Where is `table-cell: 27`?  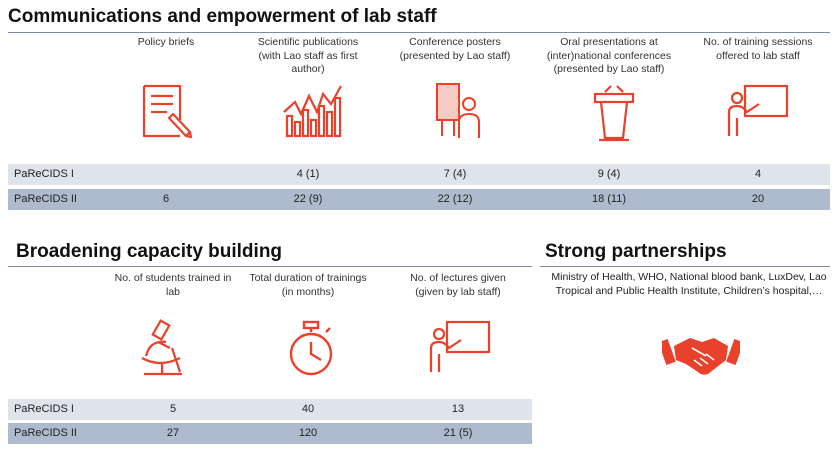 table-cell: 27 is located at coordinates (173, 433).